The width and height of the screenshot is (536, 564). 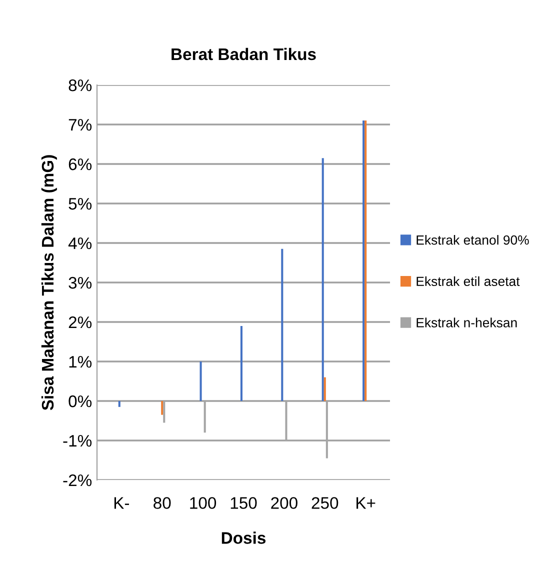 What do you see at coordinates (203, 503) in the screenshot?
I see `x-tick-label: 100` at bounding box center [203, 503].